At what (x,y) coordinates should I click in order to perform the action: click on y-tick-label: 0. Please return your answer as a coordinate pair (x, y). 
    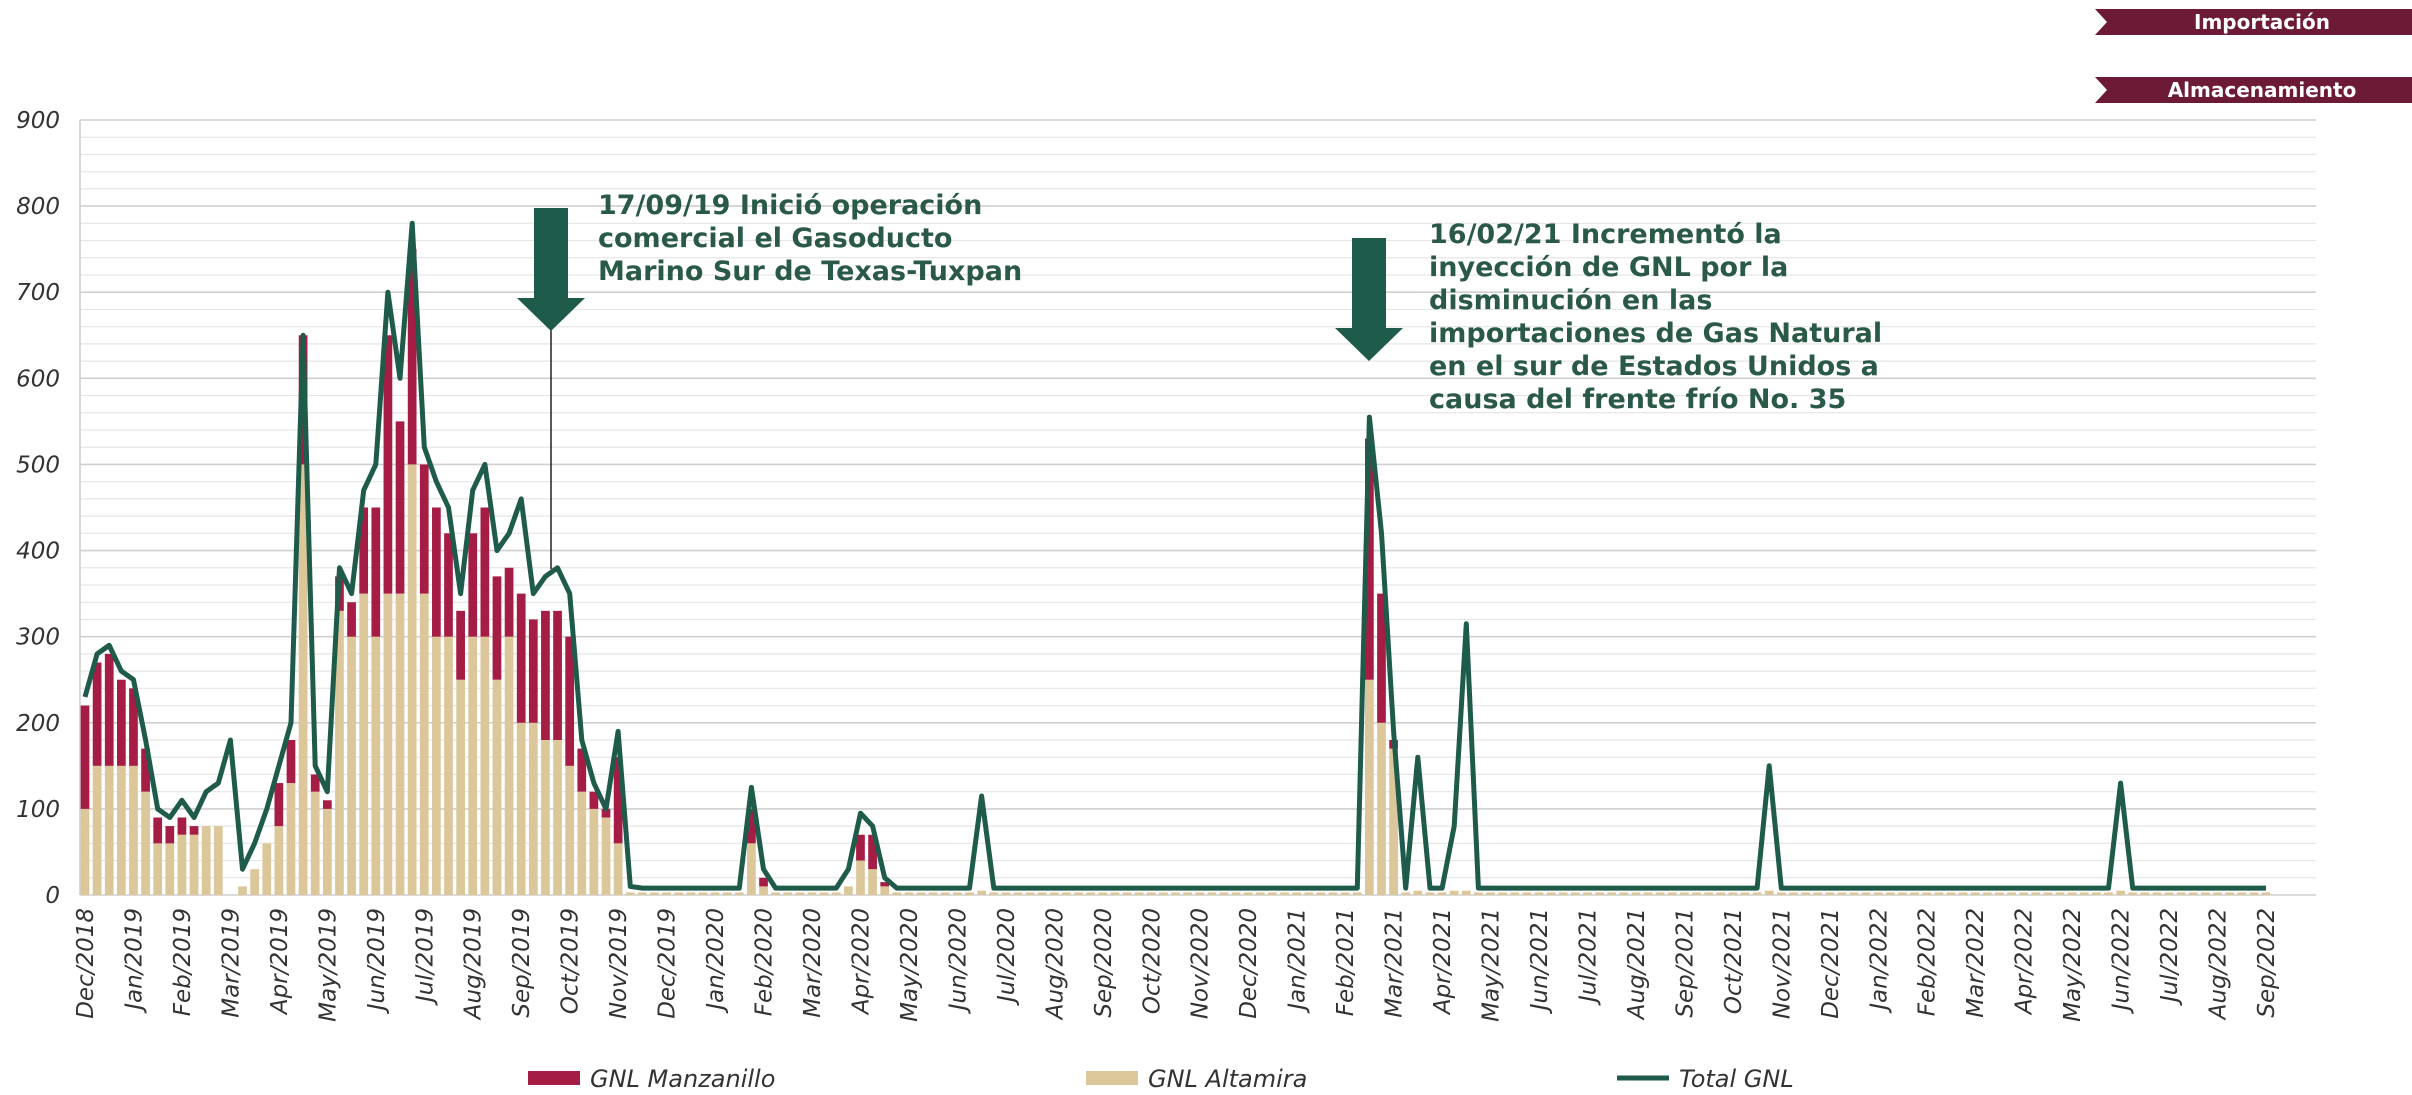
    Looking at the image, I should click on (52, 896).